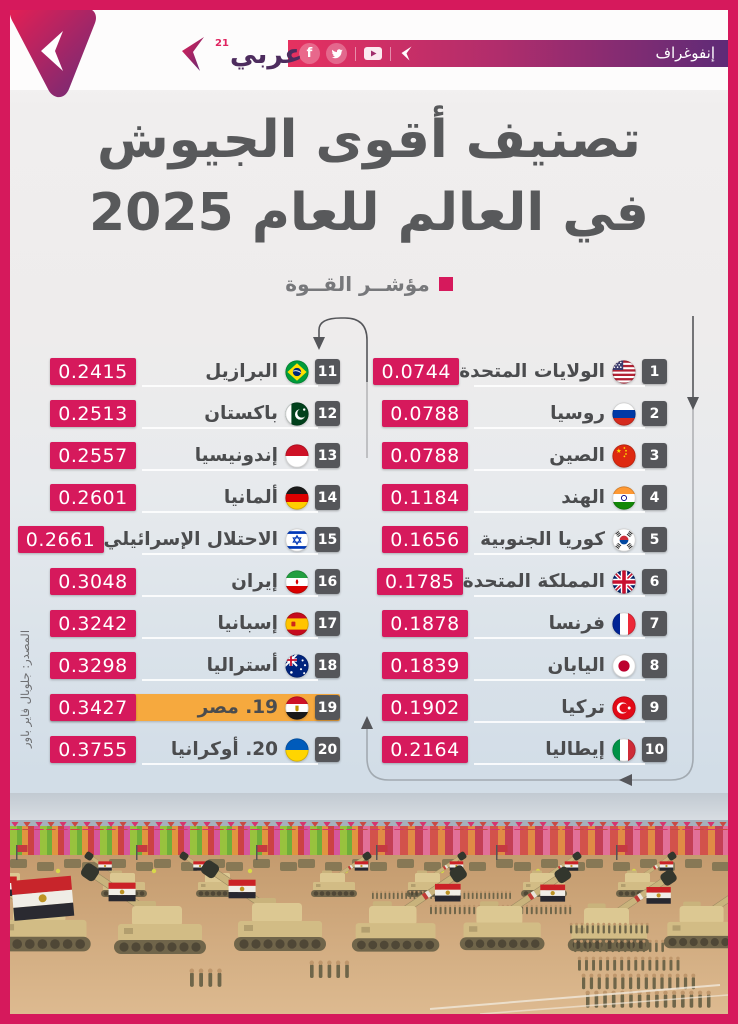  I want to click on power-index-value: 0.1785, so click(419, 581).